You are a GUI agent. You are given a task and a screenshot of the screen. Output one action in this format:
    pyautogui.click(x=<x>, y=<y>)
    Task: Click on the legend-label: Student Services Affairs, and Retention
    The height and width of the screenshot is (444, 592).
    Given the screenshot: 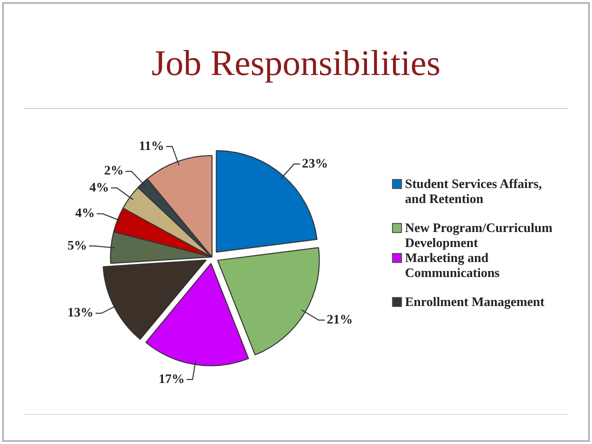 What is the action you would take?
    pyautogui.click(x=474, y=191)
    